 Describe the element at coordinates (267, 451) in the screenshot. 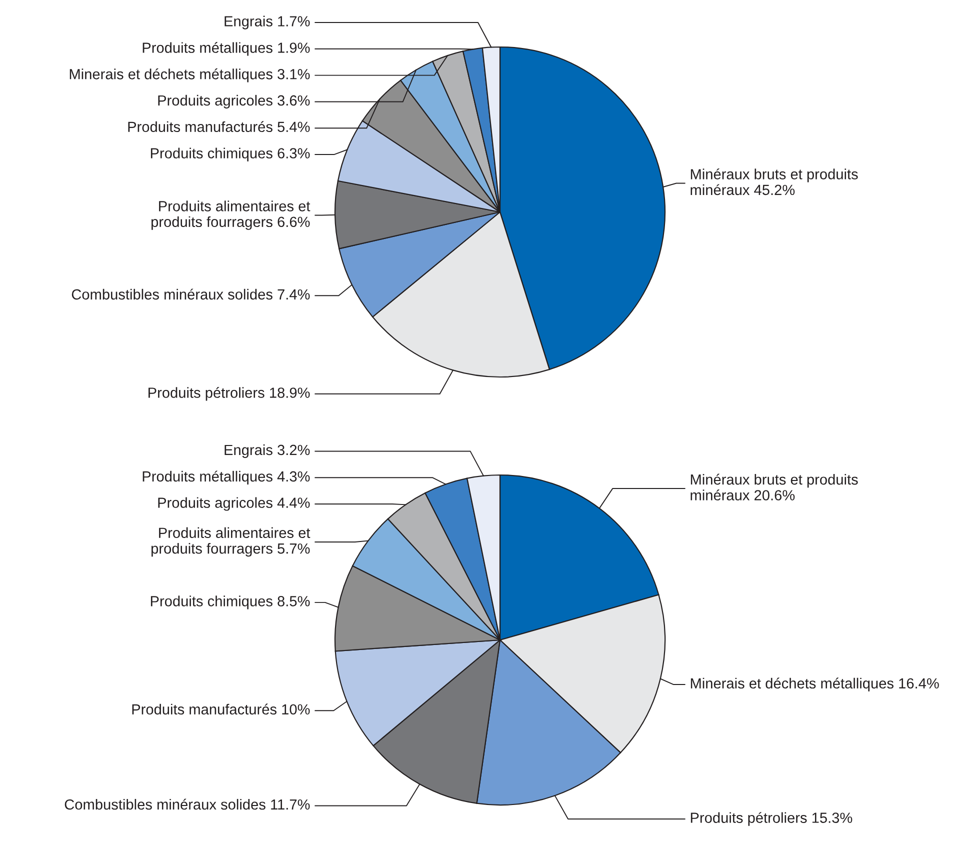

I see `slice-label: Engrais 3.2%` at that location.